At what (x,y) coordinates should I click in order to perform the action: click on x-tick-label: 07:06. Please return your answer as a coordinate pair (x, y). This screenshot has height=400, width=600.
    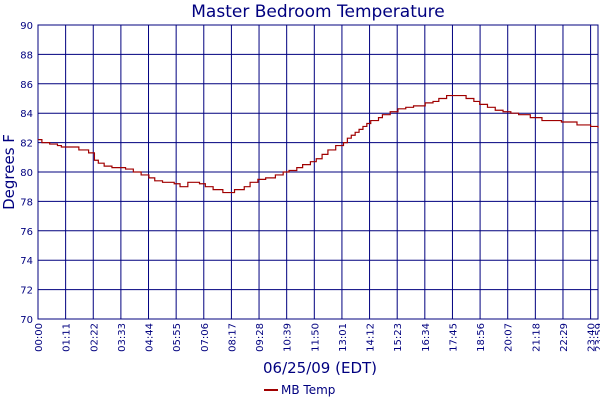
    Looking at the image, I should click on (205, 337).